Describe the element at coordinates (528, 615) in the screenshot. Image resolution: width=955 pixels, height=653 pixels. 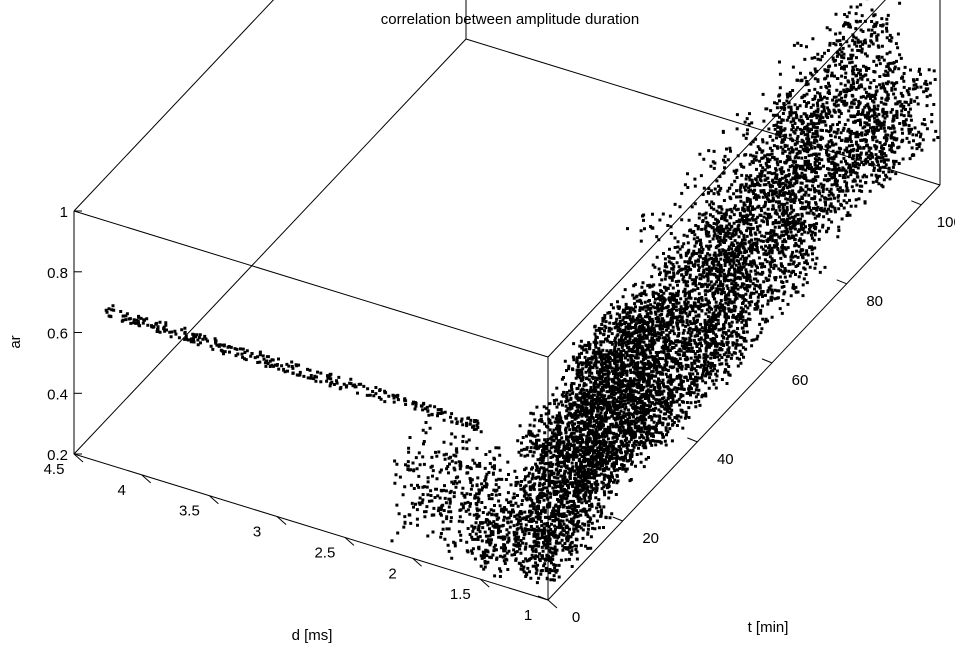
I see `y-tick-label: 1` at that location.